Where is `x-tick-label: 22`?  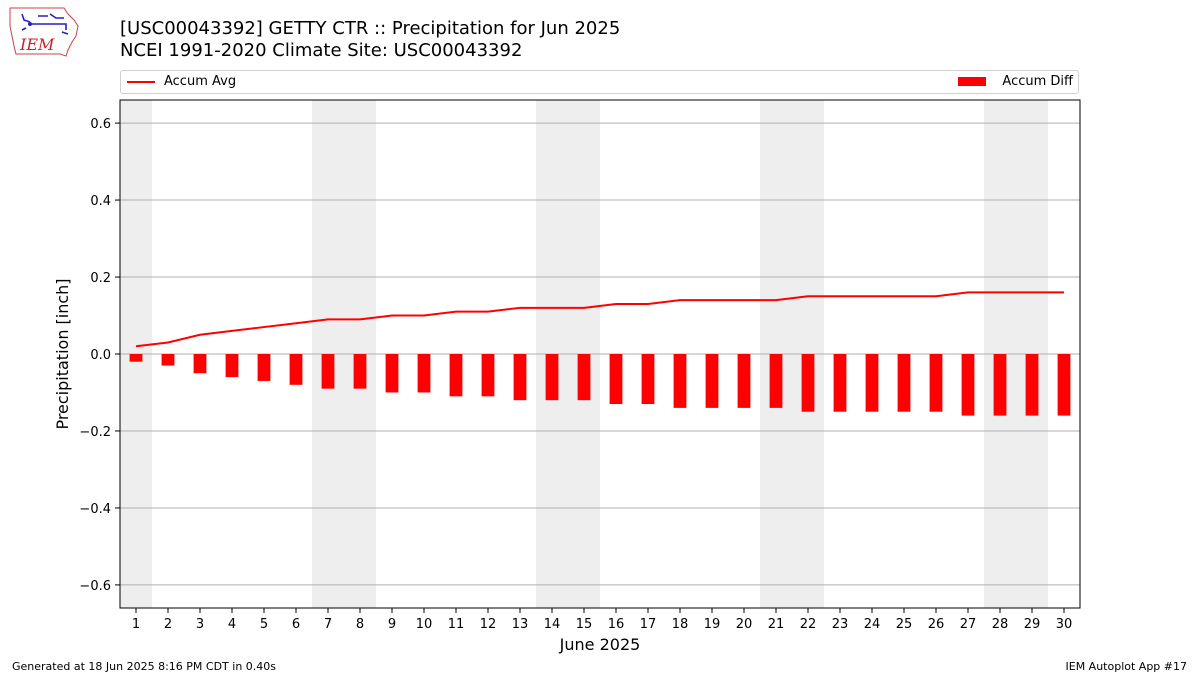
x-tick-label: 22 is located at coordinates (808, 624).